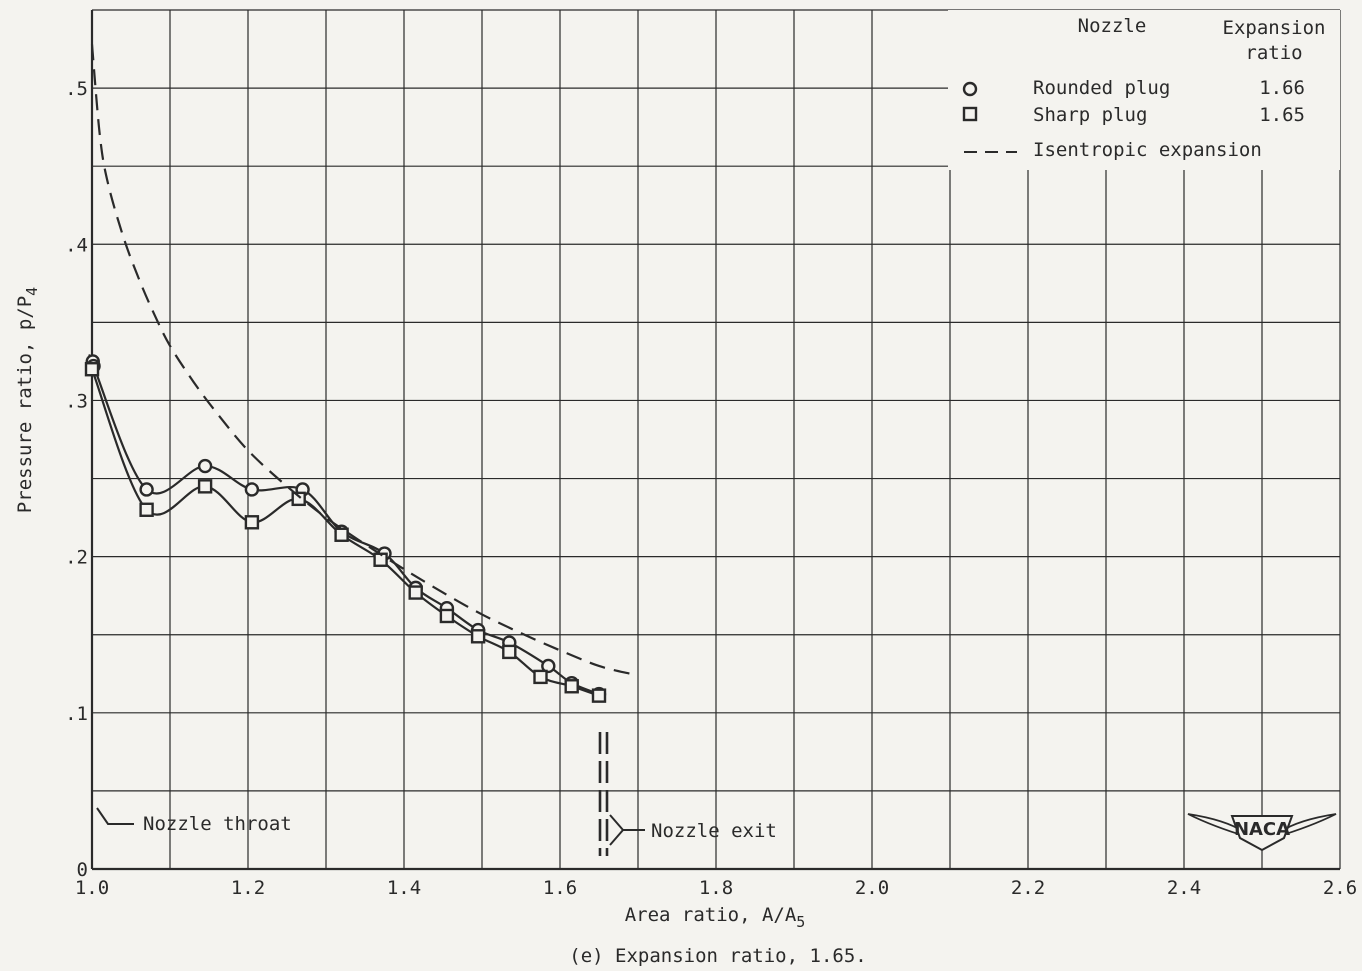  I want to click on nozzle-exit-label: Nozzle exit, so click(714, 831).